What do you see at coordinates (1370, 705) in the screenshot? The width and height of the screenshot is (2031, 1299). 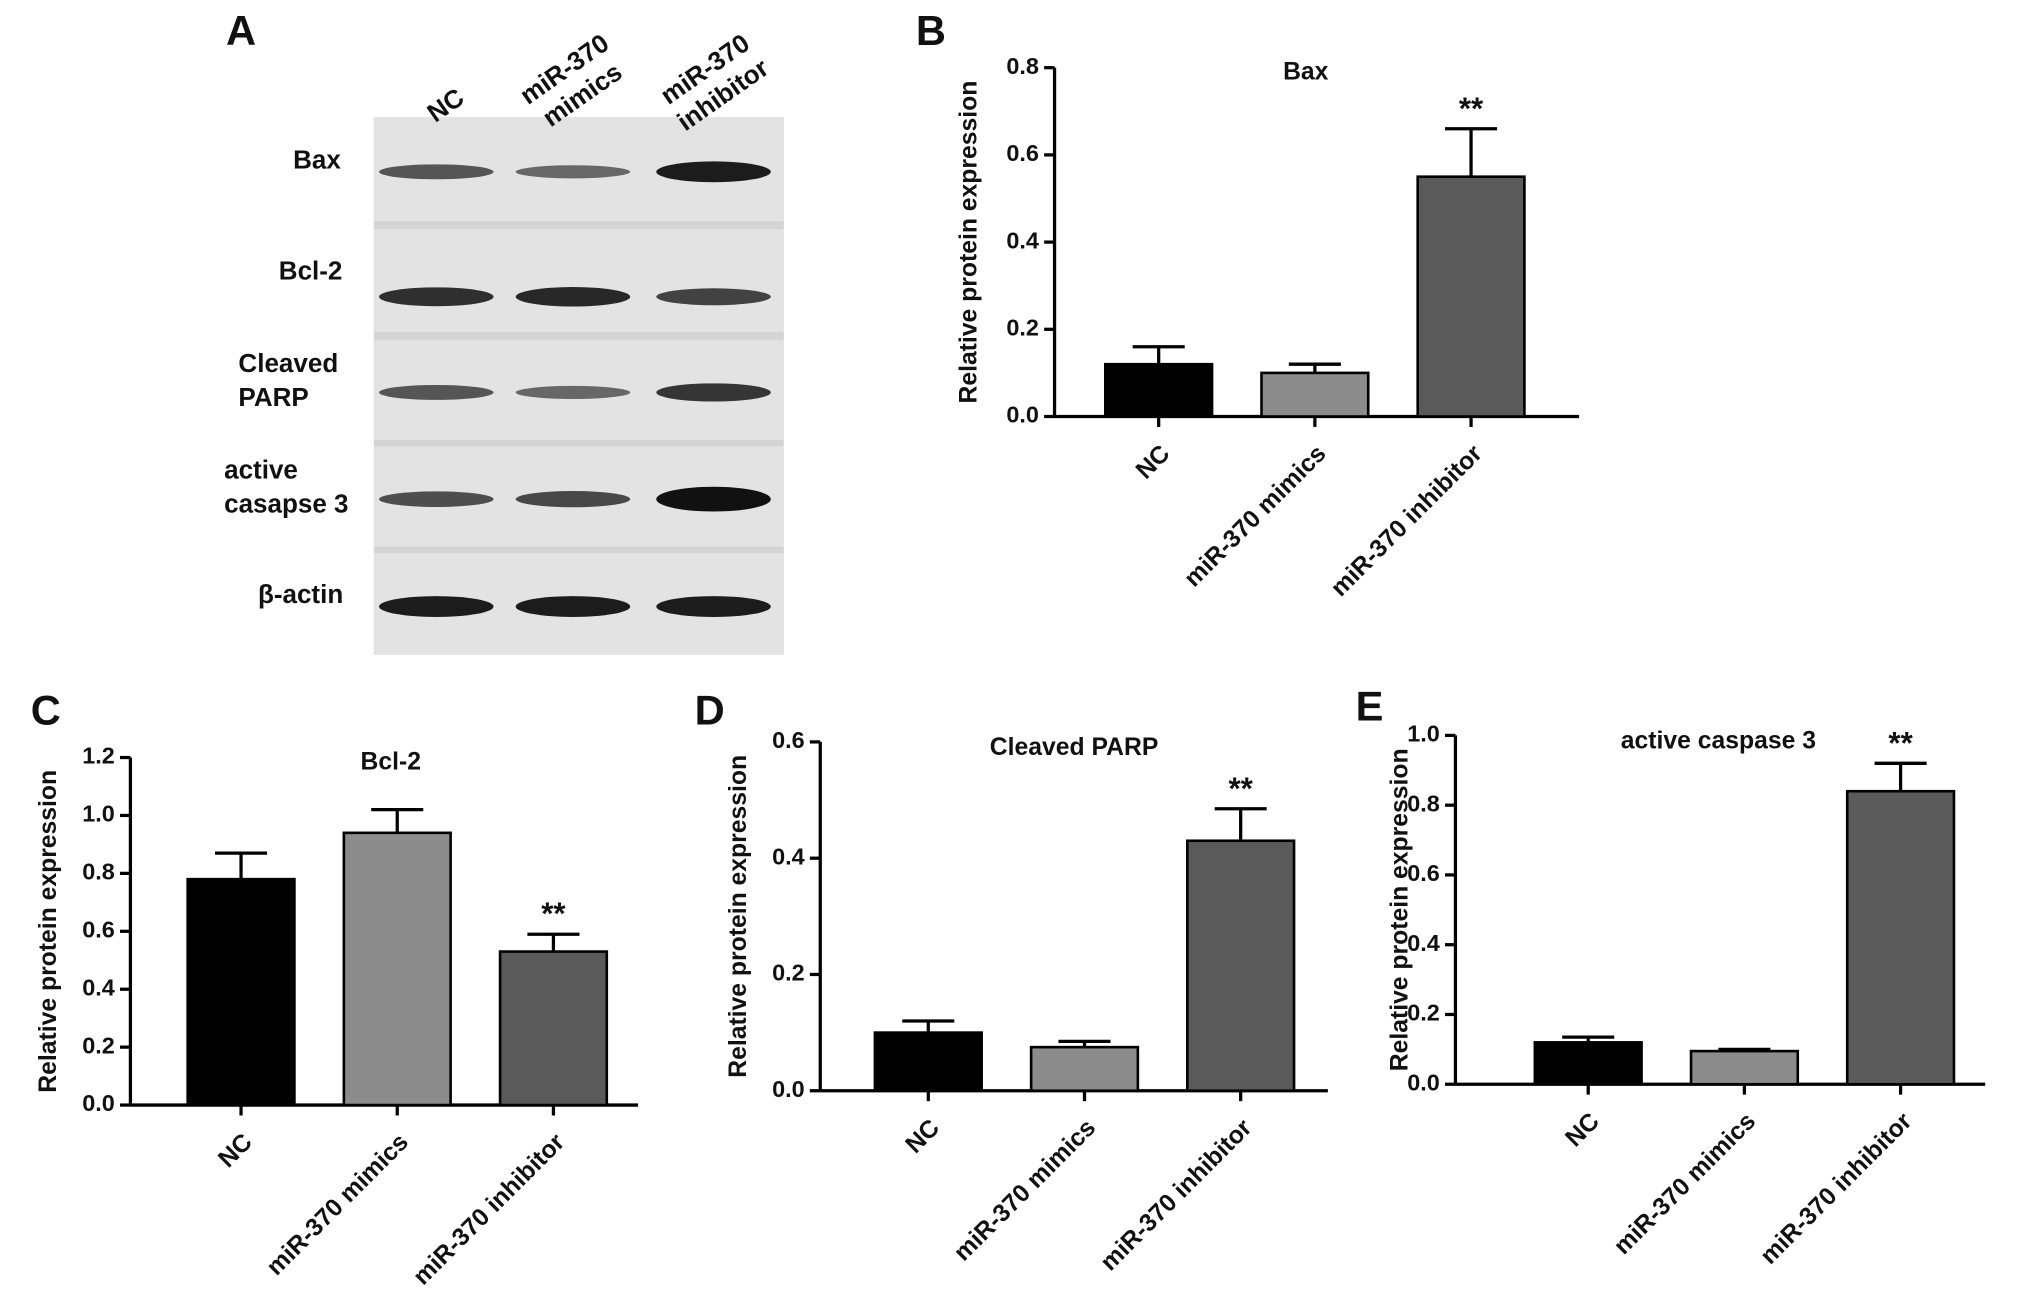 I see `panel-label: E` at bounding box center [1370, 705].